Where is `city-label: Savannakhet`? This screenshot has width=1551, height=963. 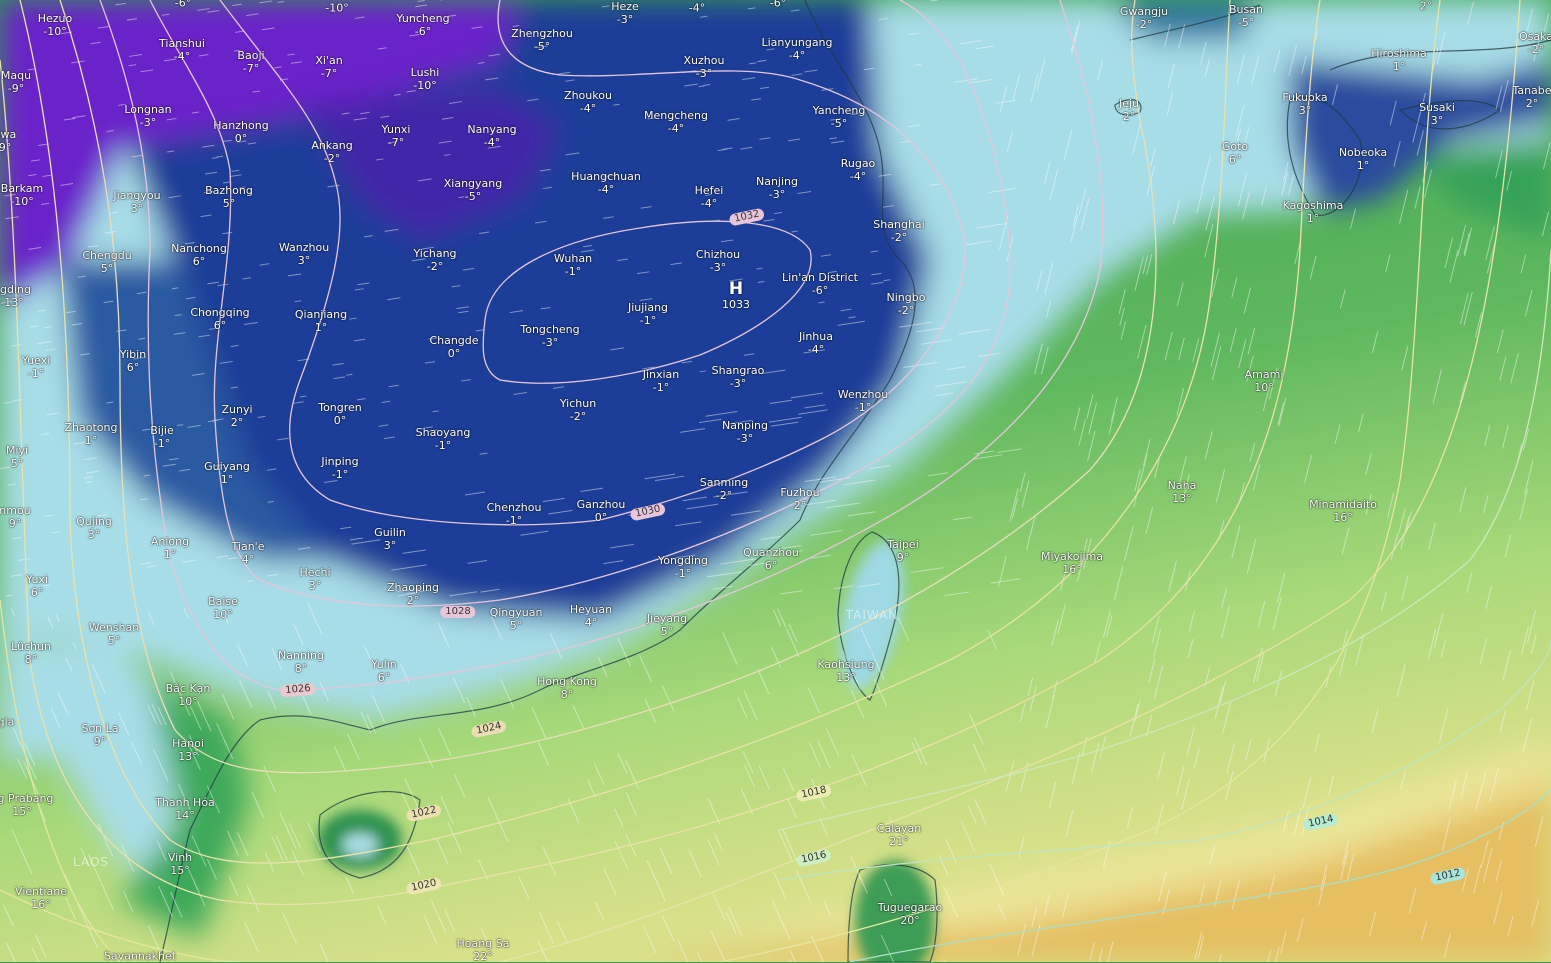 city-label: Savannakhet is located at coordinates (140, 956).